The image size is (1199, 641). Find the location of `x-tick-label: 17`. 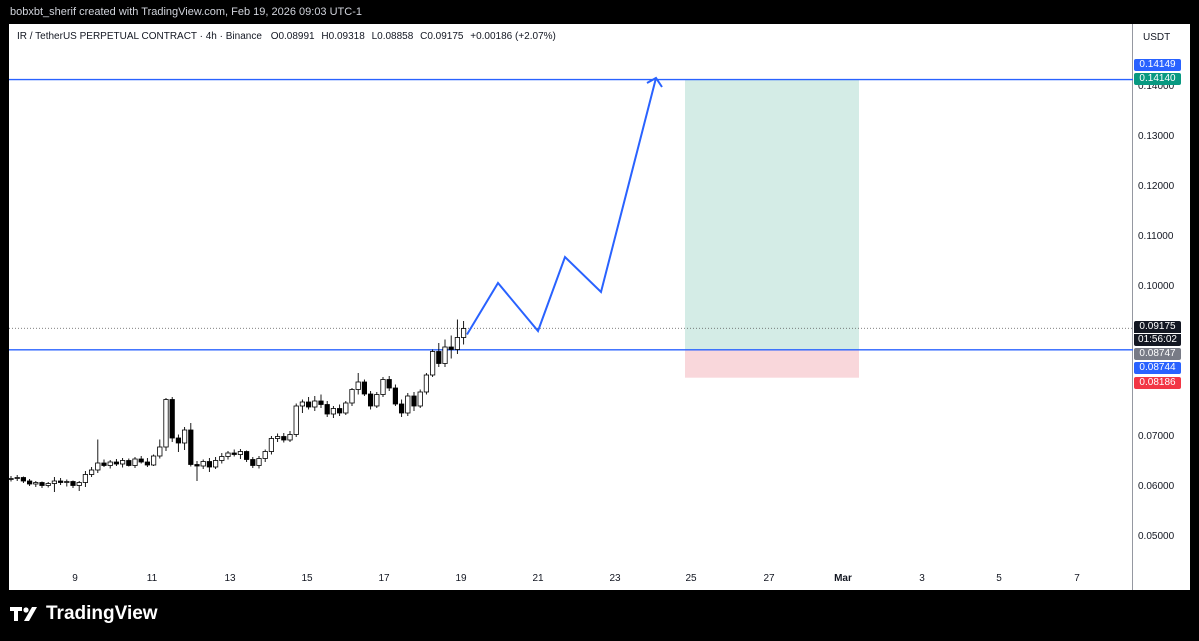

x-tick-label: 17 is located at coordinates (384, 578).